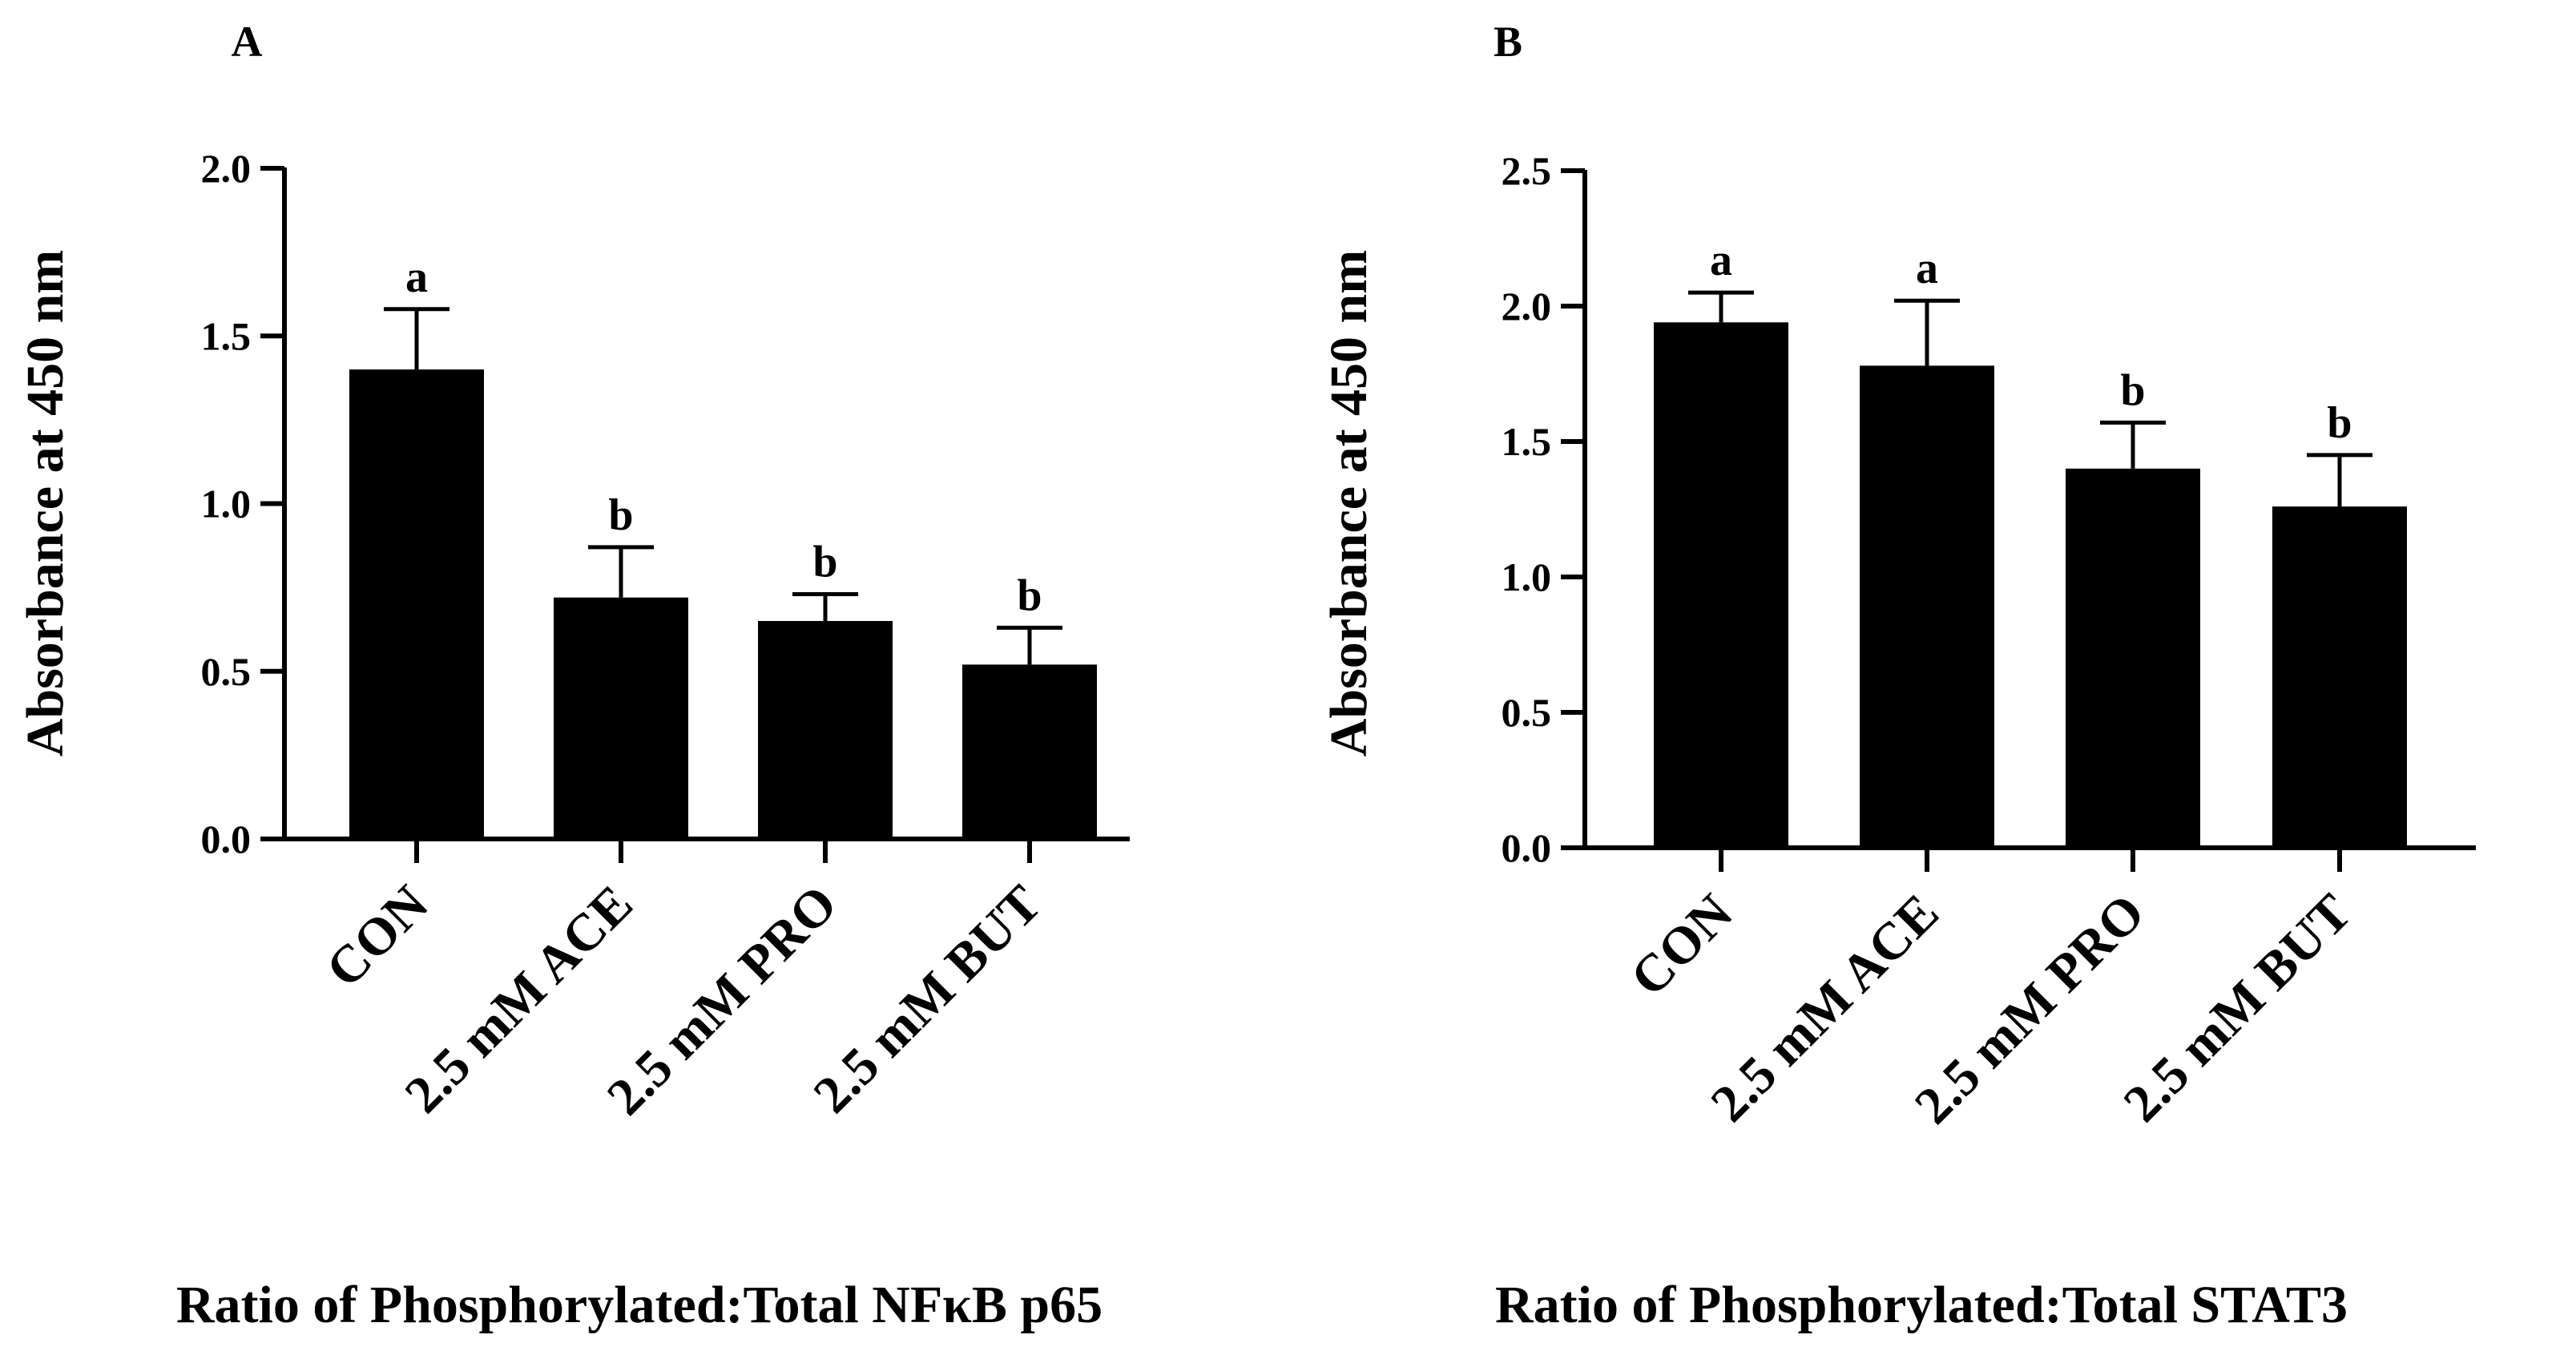  Describe the element at coordinates (1508, 42) in the screenshot. I see `panel-label: B` at that location.